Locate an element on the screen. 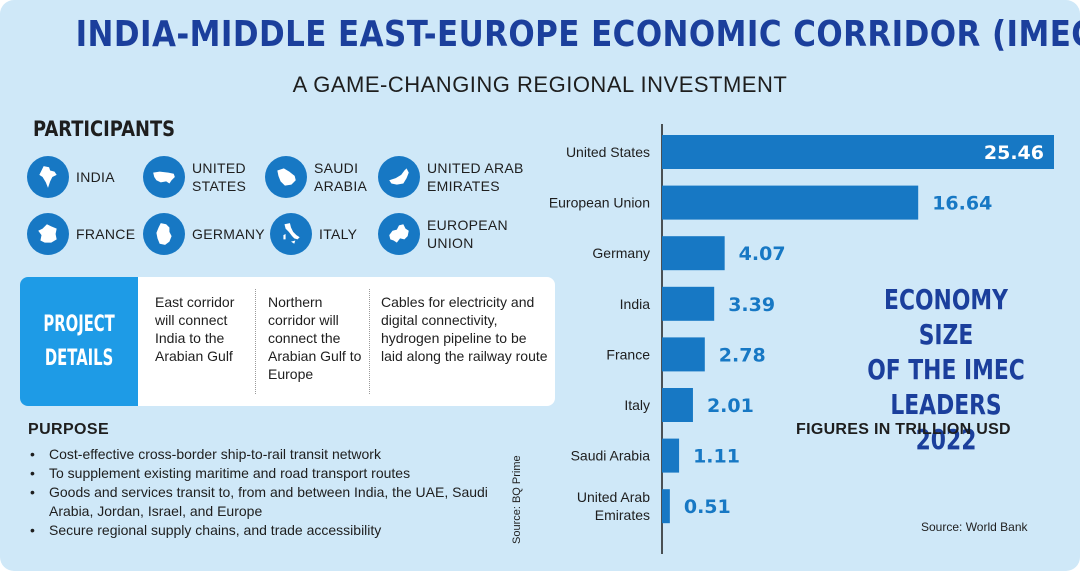 This screenshot has height=571, width=1080. participant-label-line2: ARABIA is located at coordinates (341, 186).